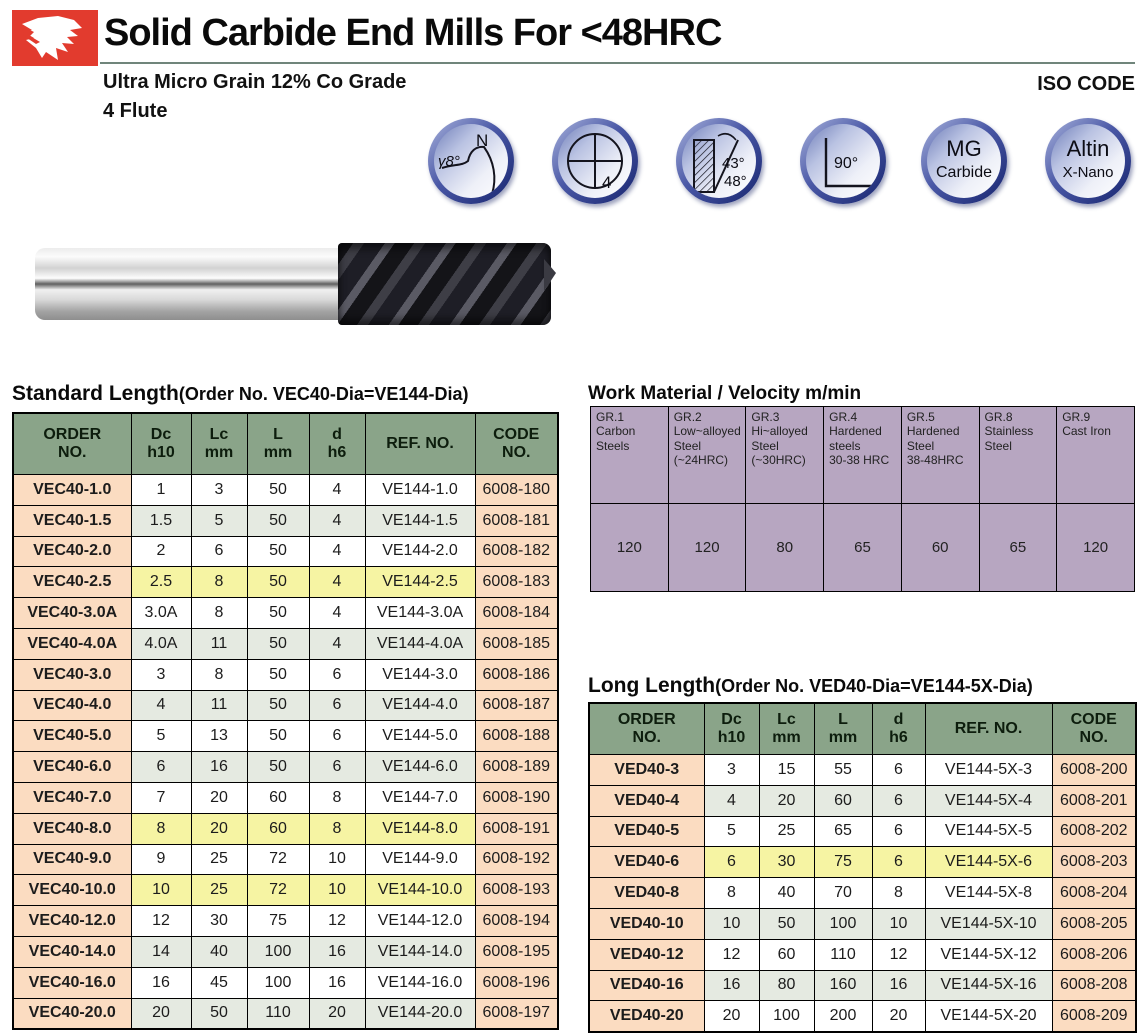 This screenshot has height=1034, width=1145. What do you see at coordinates (785, 547) in the screenshot?
I see `velocity-value: 80` at bounding box center [785, 547].